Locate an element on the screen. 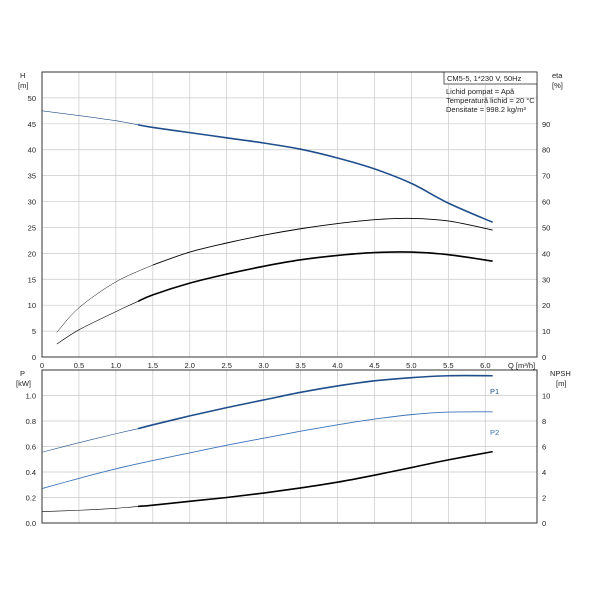 The width and height of the screenshot is (600, 600). info-title-box is located at coordinates (490, 78).